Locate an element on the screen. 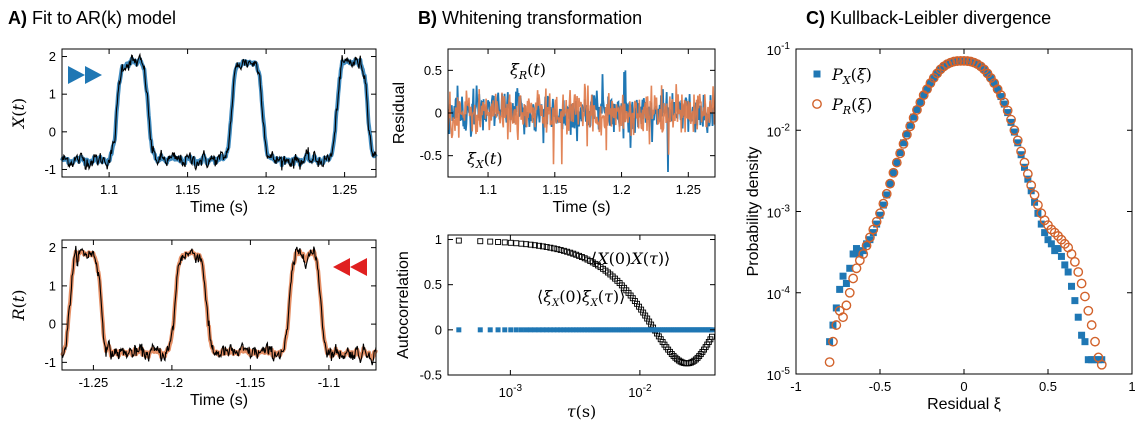 Image resolution: width=1143 pixels, height=424 pixels. data-line is located at coordinates (219, 305).